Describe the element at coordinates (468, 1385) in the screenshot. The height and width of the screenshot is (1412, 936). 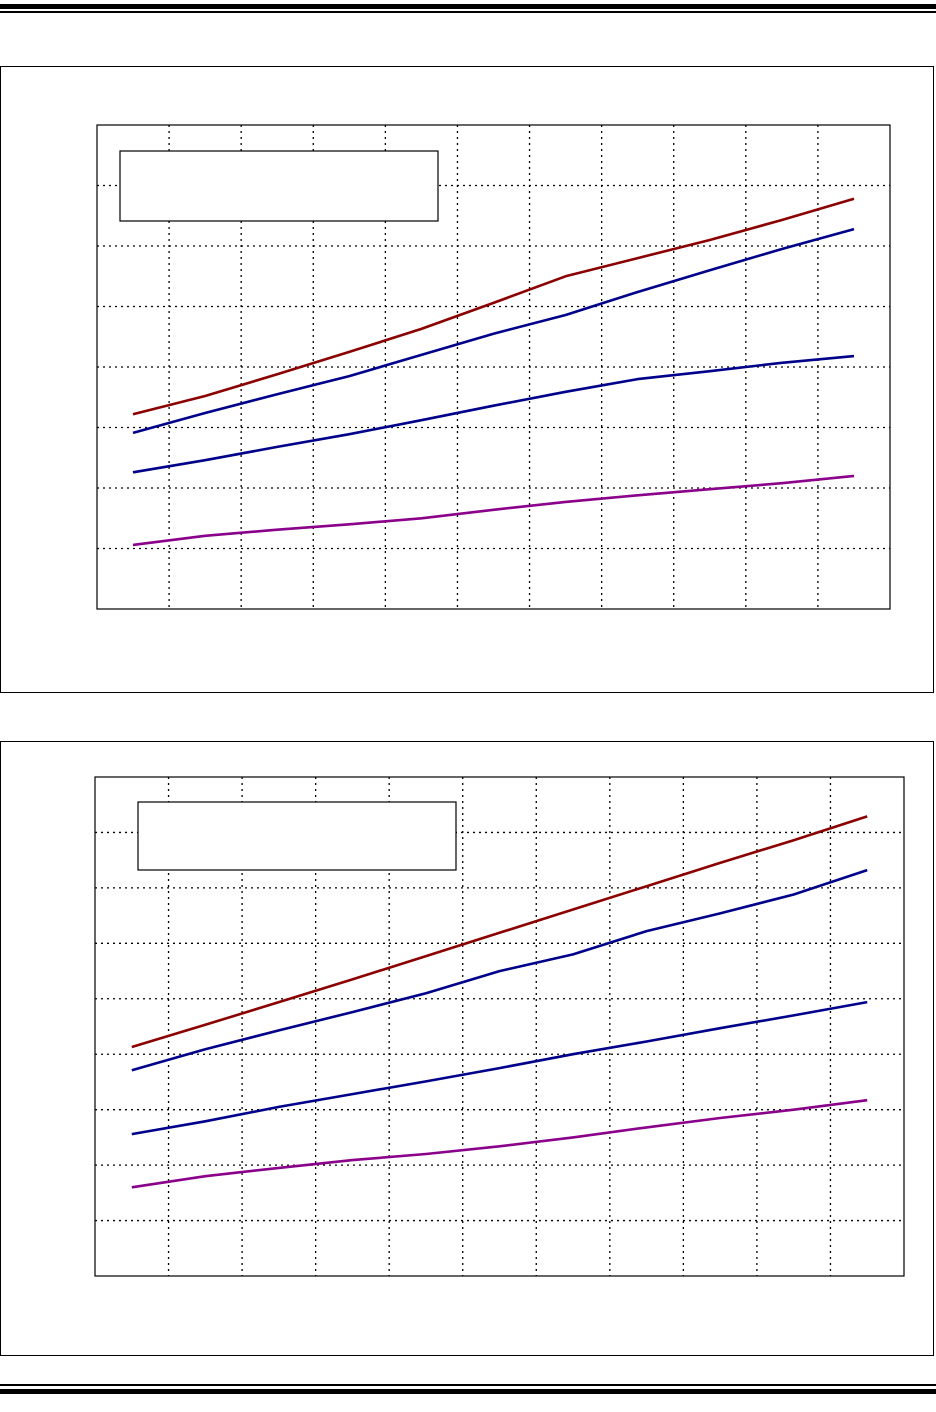
I see `bottom-rule-thin` at that location.